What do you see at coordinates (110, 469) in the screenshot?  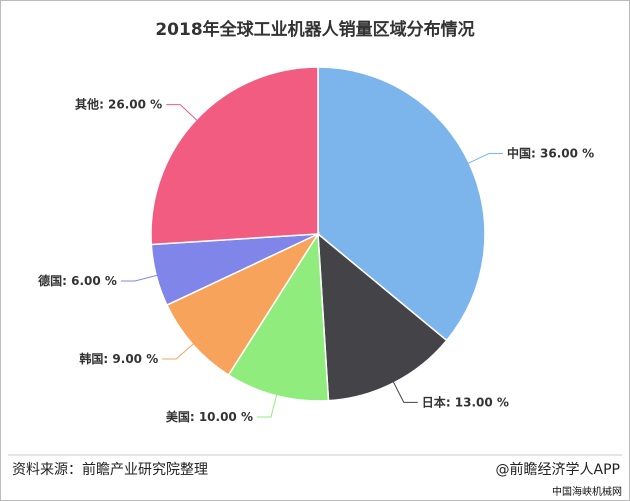 I see `source: 资料来源：前瞻产业研究院整理` at bounding box center [110, 469].